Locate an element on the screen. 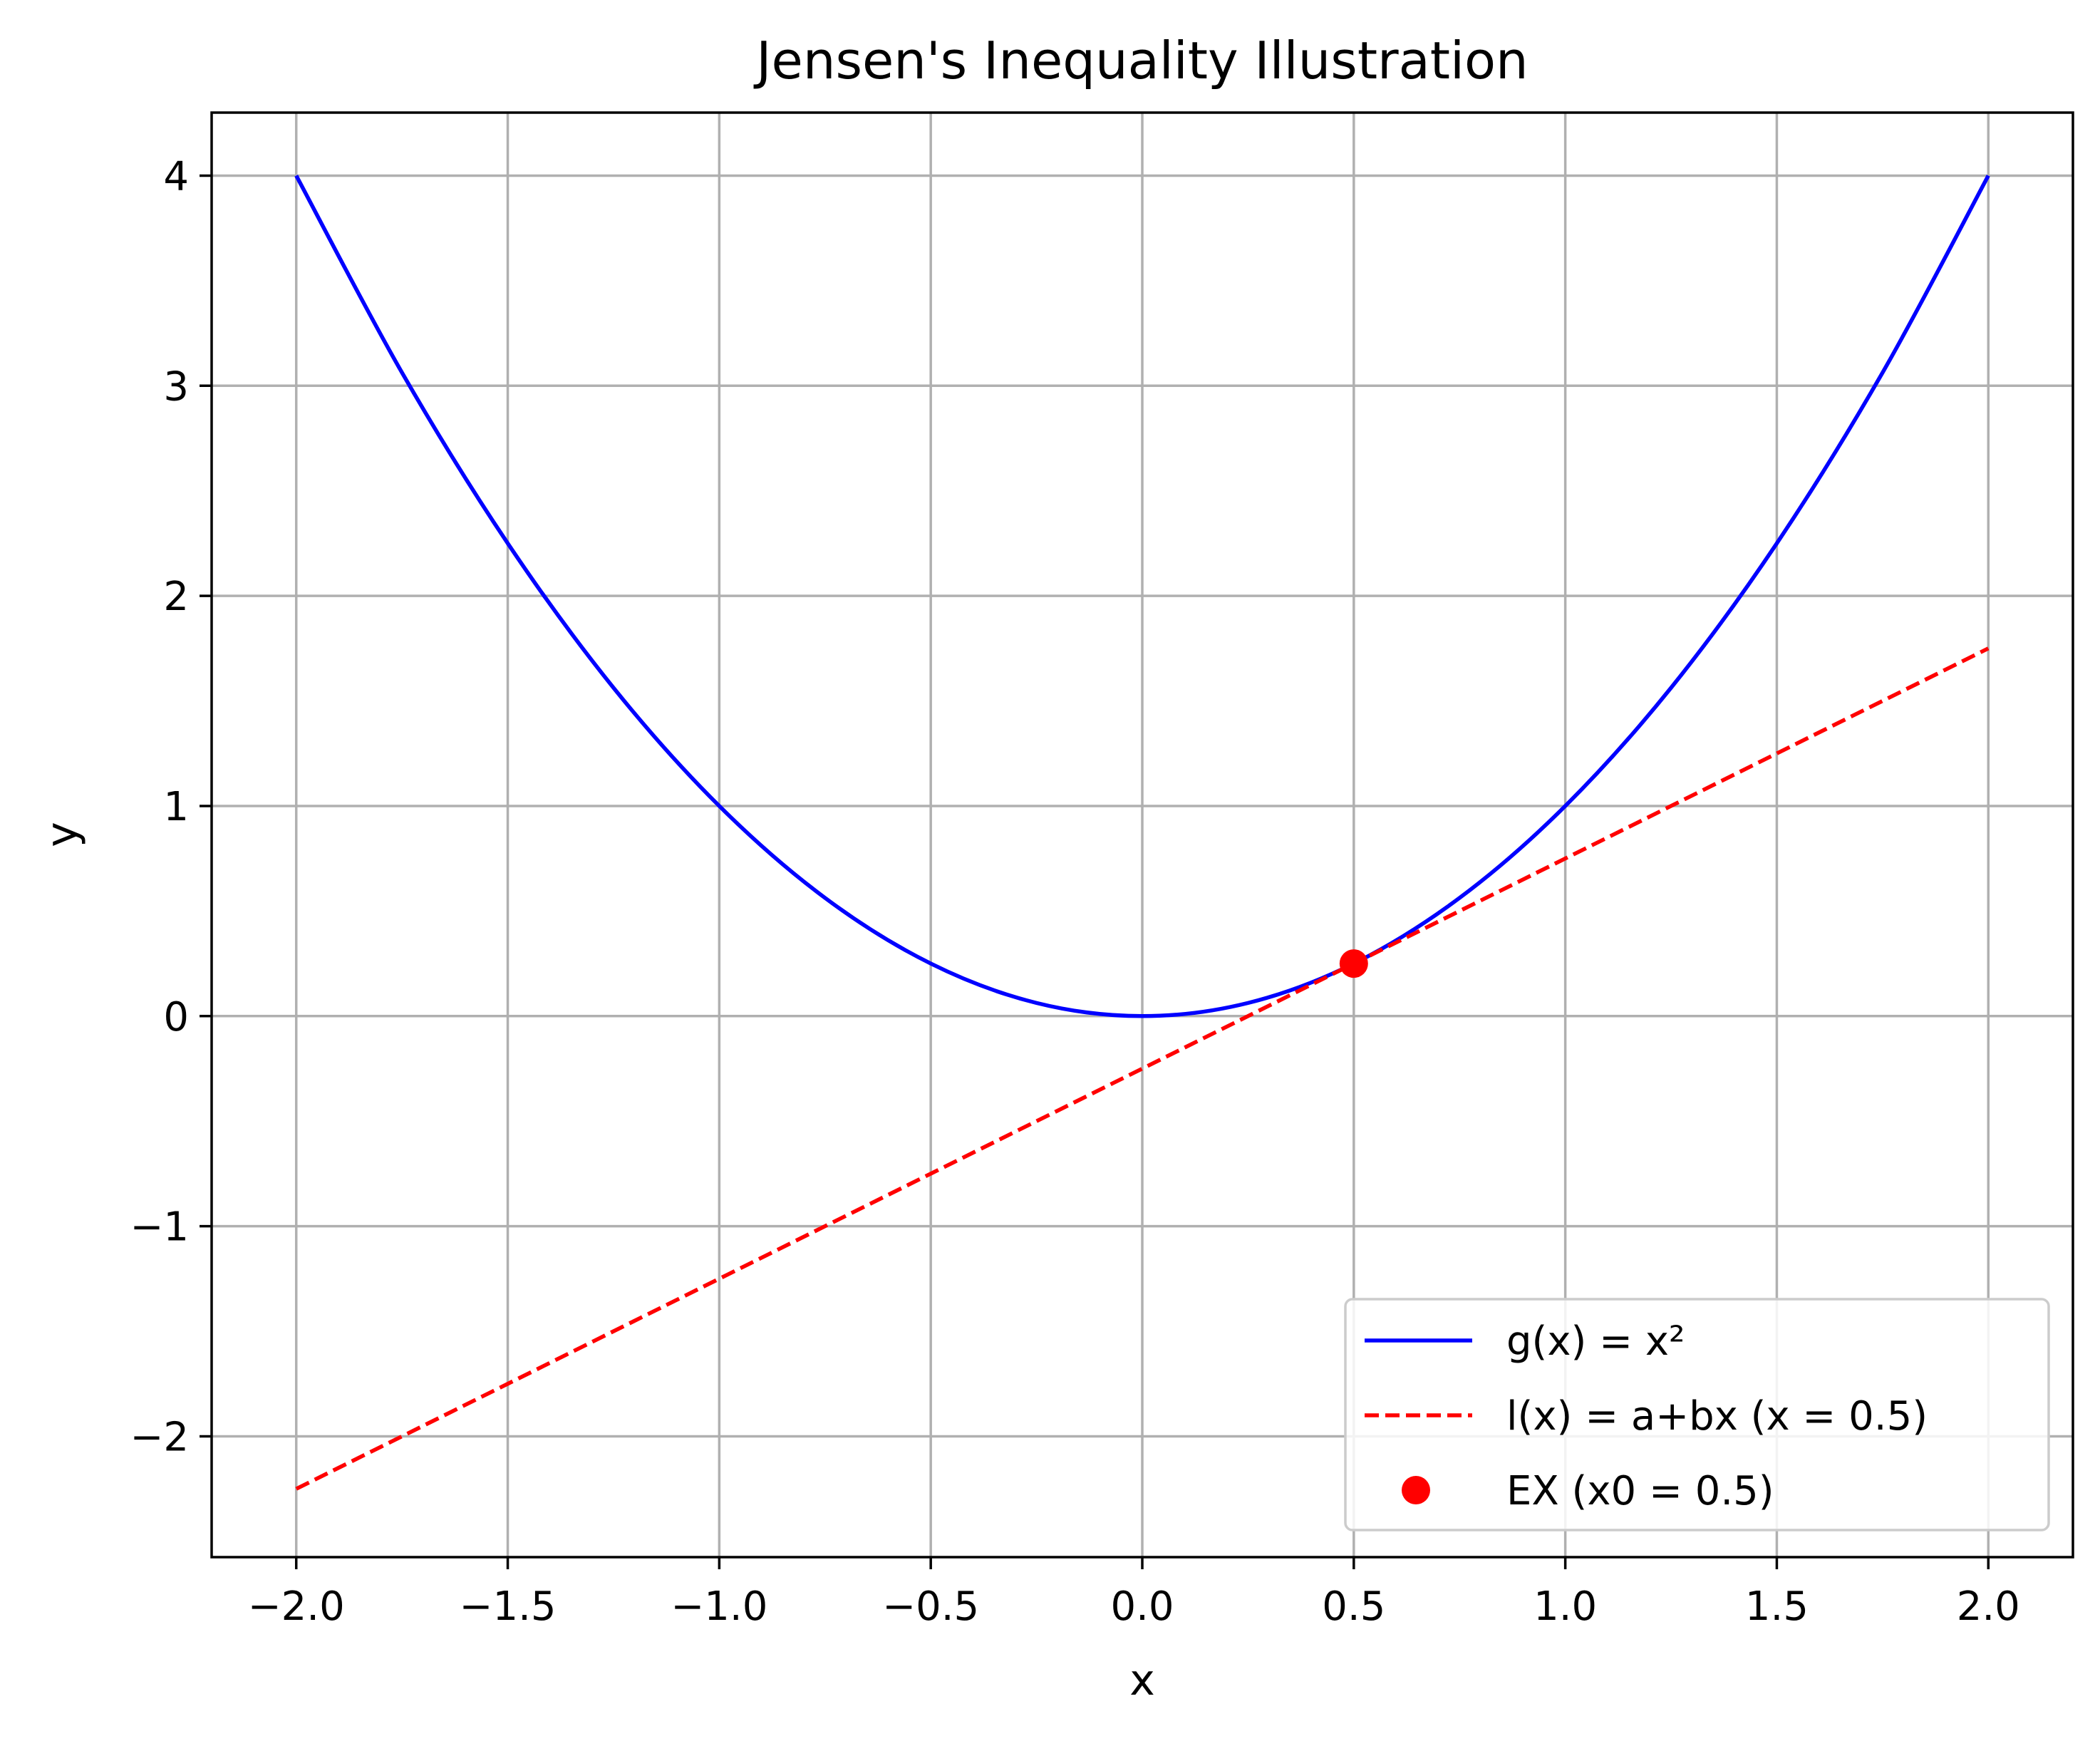  x-tick-label: −0.5 is located at coordinates (931, 1607).